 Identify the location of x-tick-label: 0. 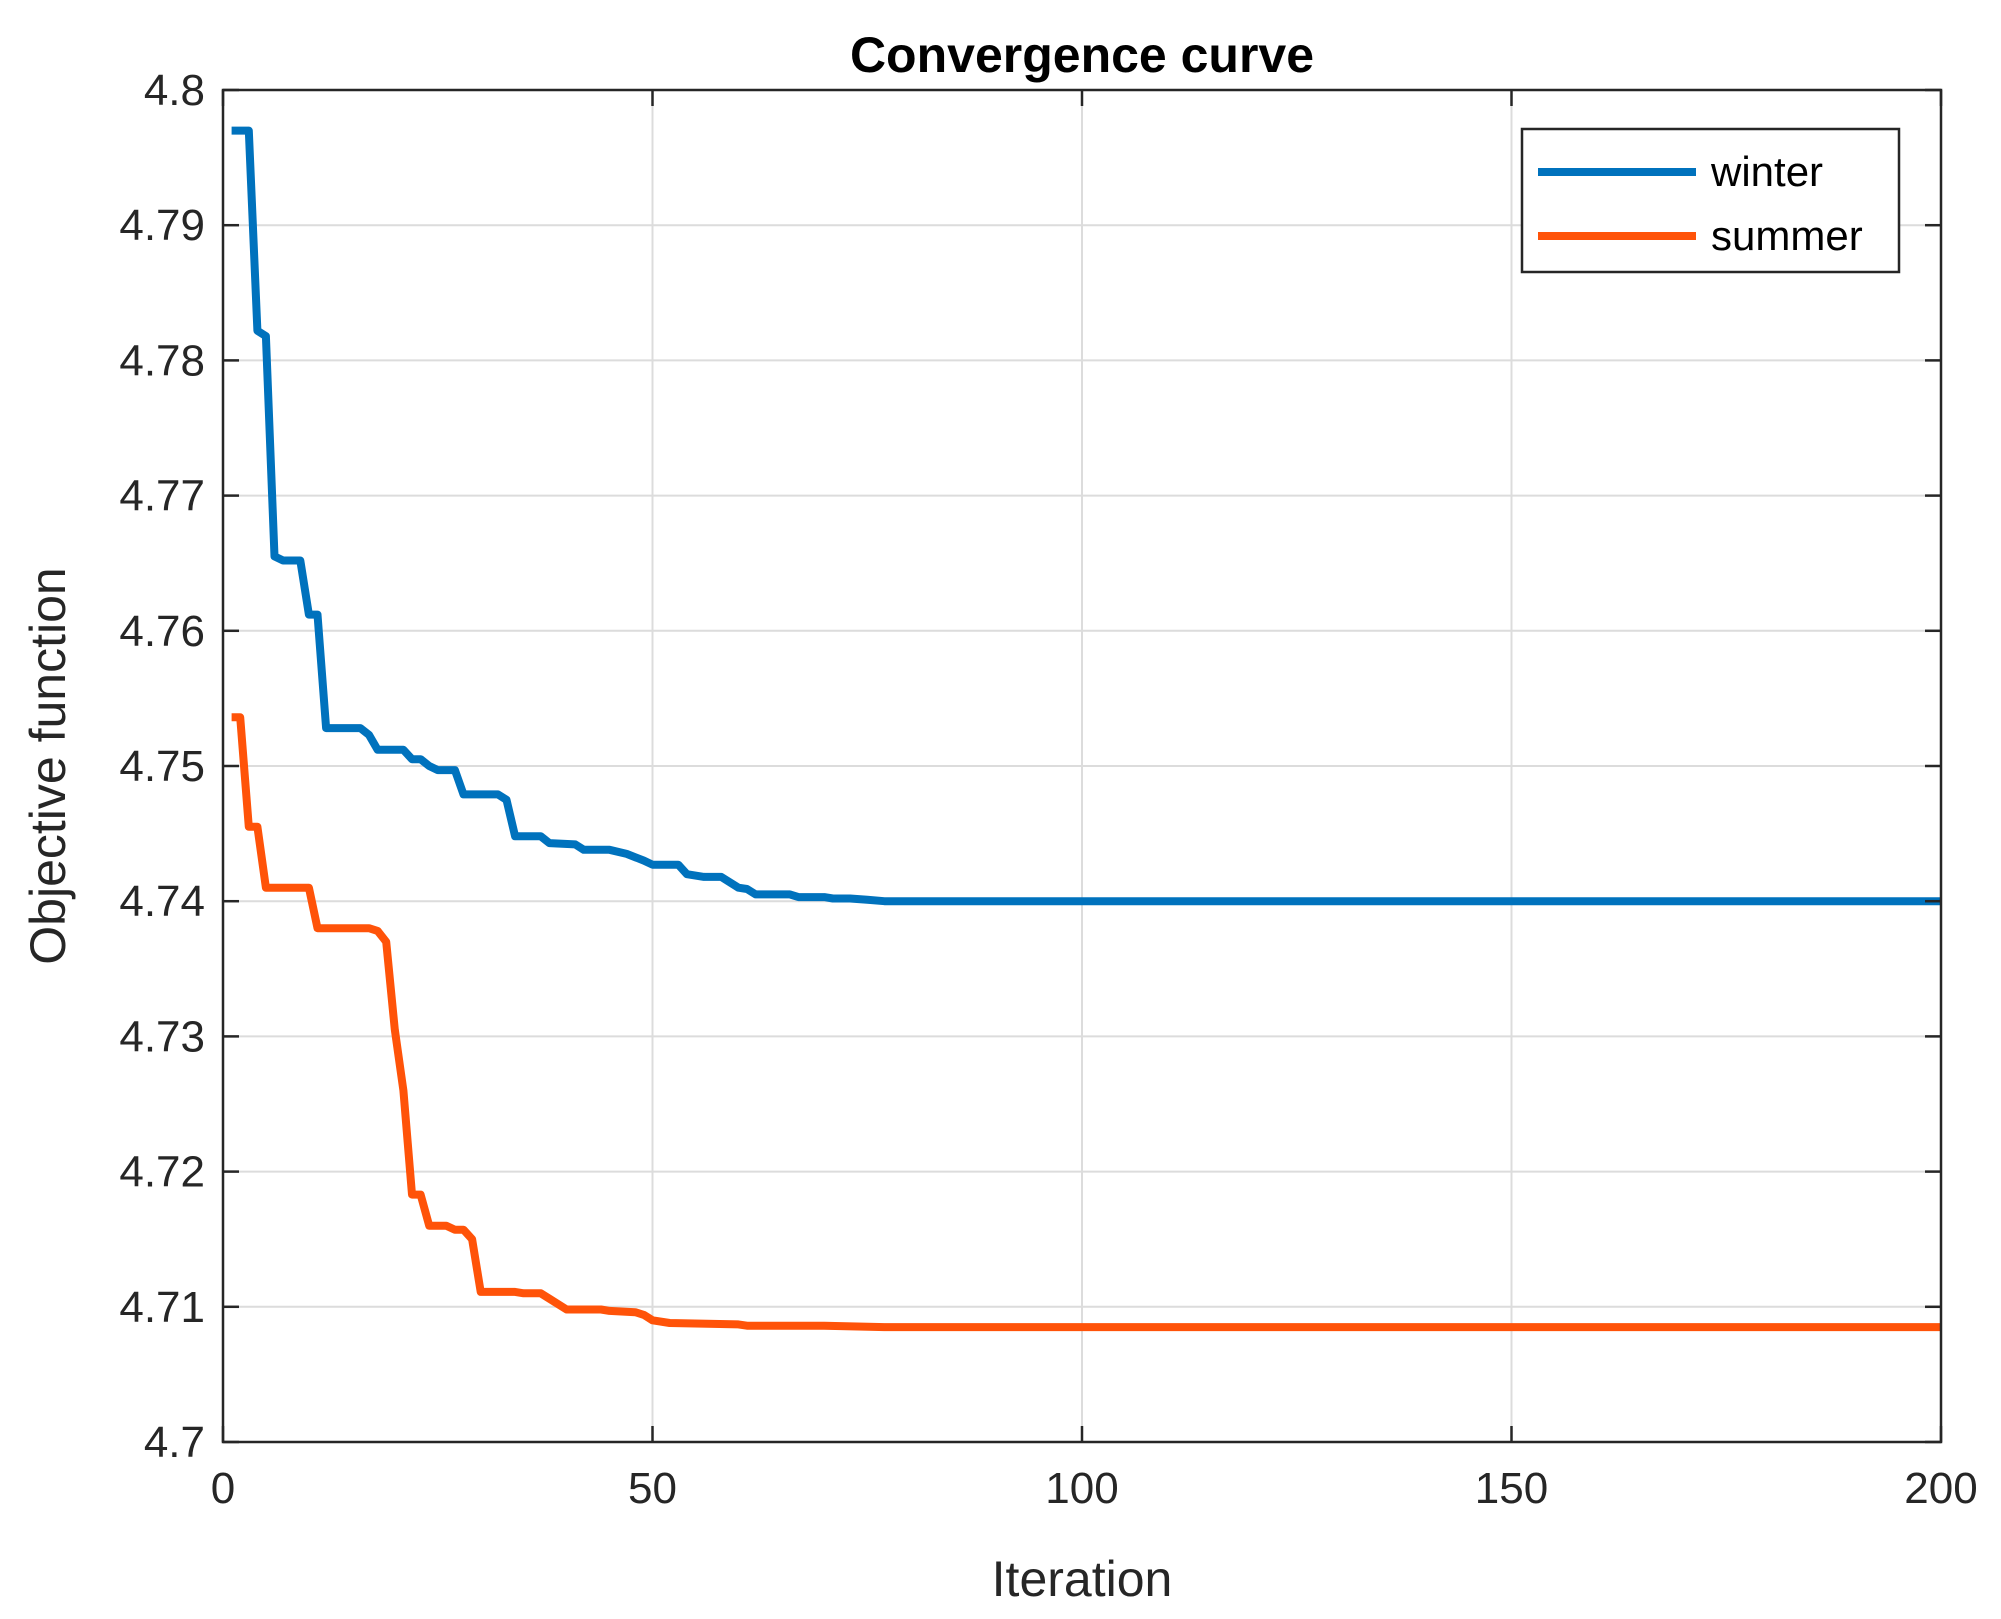
(223, 1488).